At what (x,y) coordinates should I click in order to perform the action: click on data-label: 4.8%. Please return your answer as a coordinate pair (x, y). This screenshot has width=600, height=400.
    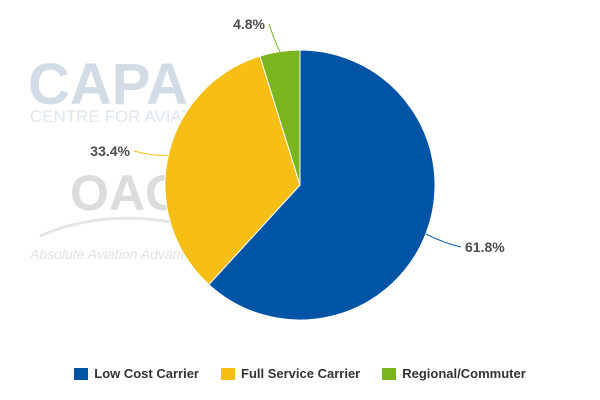
    Looking at the image, I should click on (249, 24).